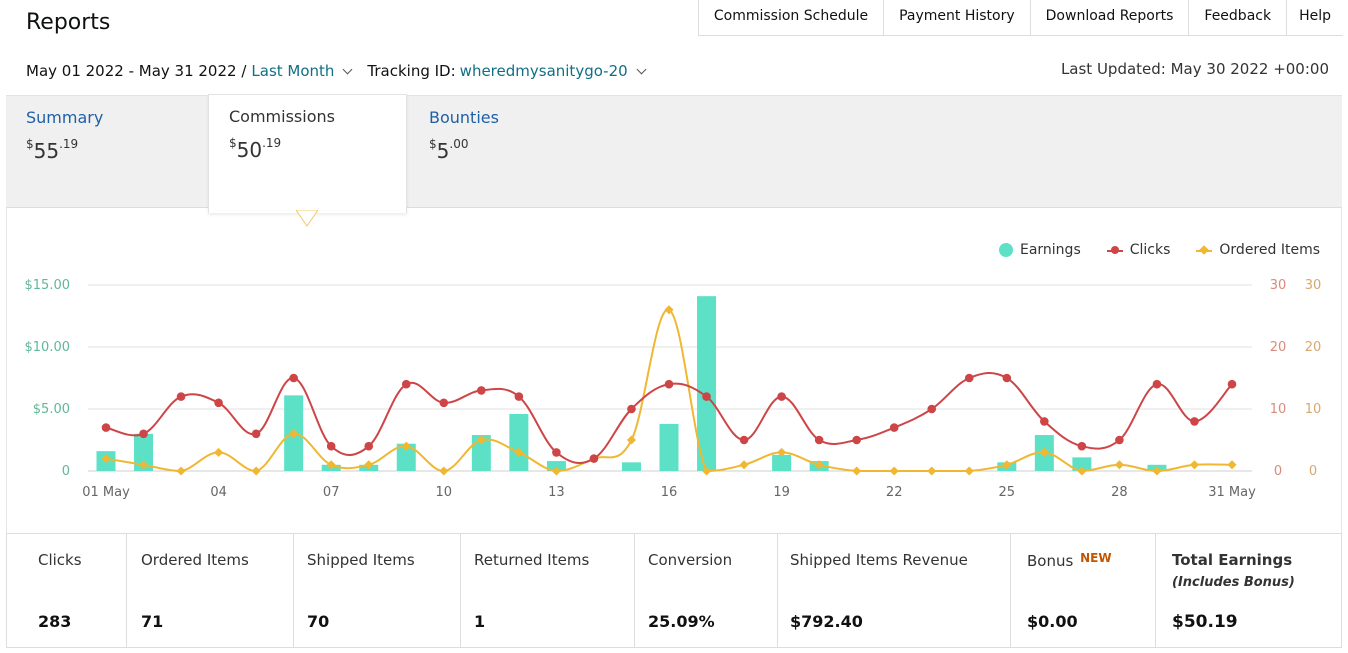  Describe the element at coordinates (1204, 250) in the screenshot. I see `ordered-items-swatch-icon` at that location.